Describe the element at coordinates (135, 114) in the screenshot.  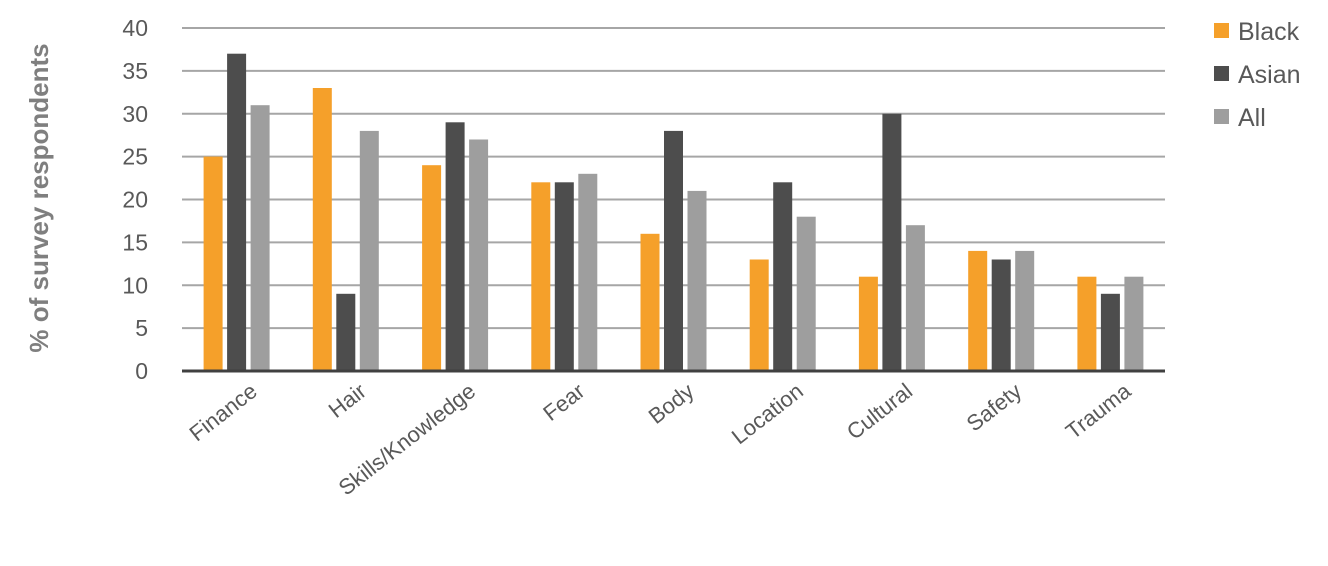
I see `y-tick-label: 30` at that location.